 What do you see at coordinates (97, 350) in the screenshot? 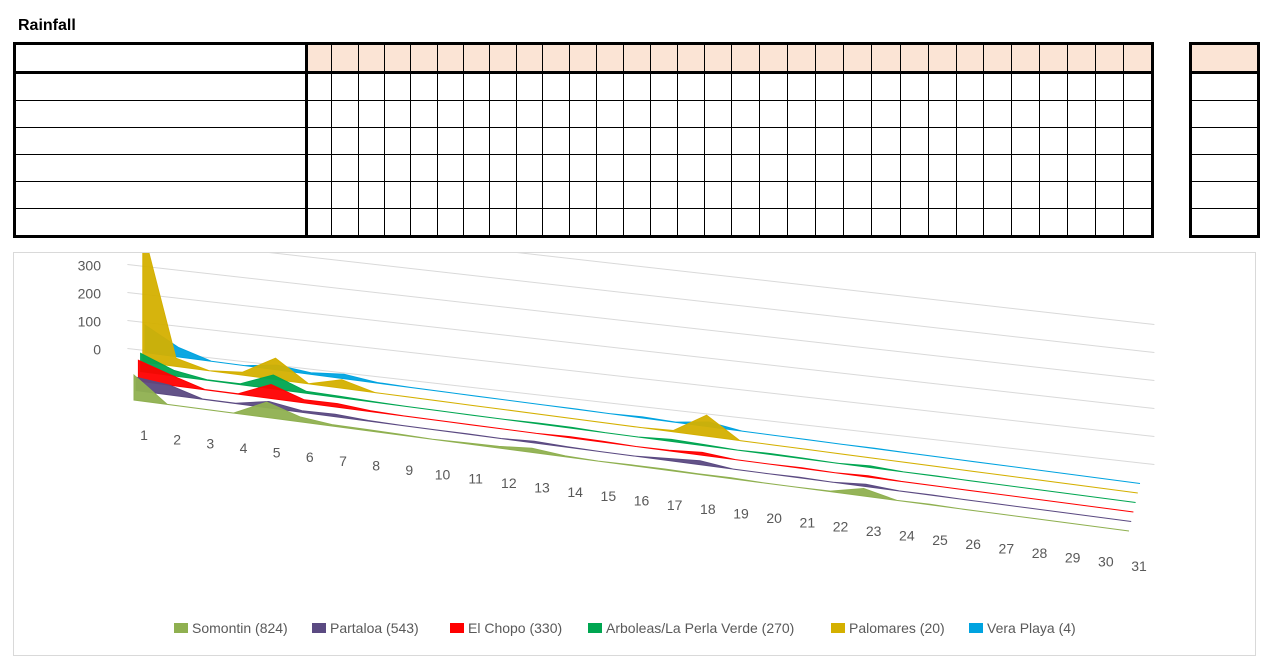
I see `y-tick-label: 0` at bounding box center [97, 350].